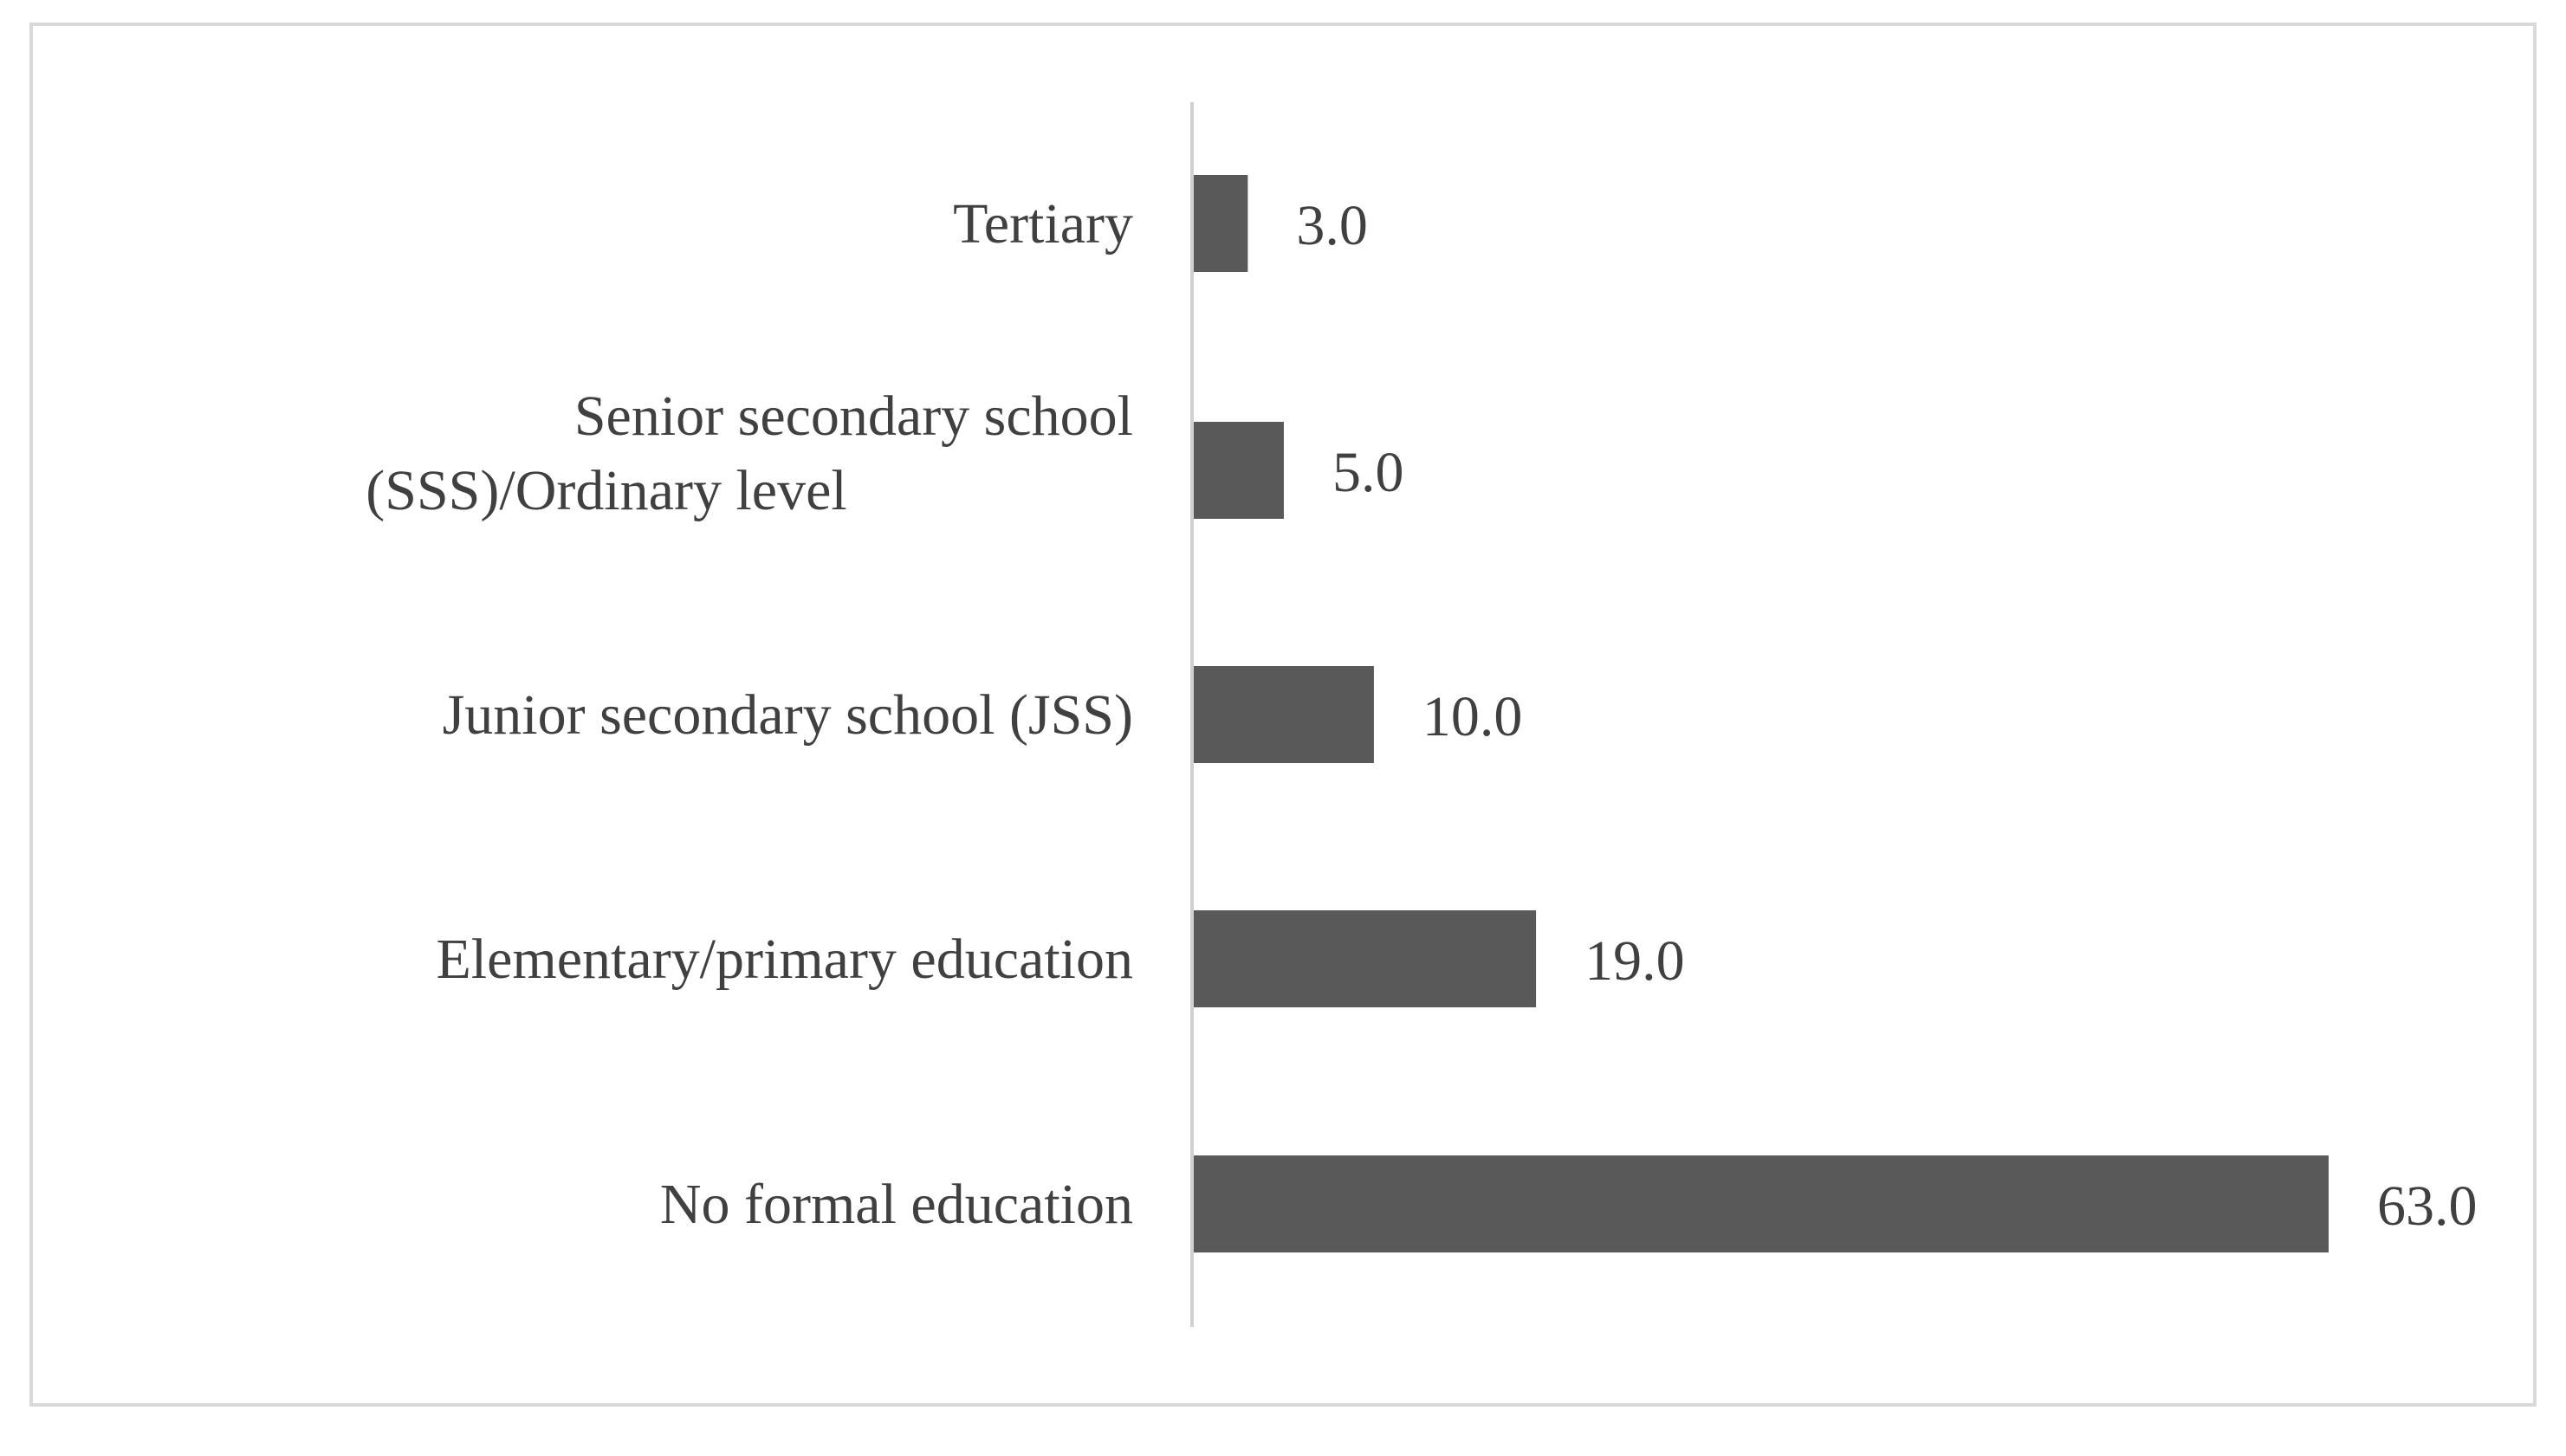  What do you see at coordinates (788, 715) in the screenshot?
I see `category-label-2: Junior secondary school (JSS)` at bounding box center [788, 715].